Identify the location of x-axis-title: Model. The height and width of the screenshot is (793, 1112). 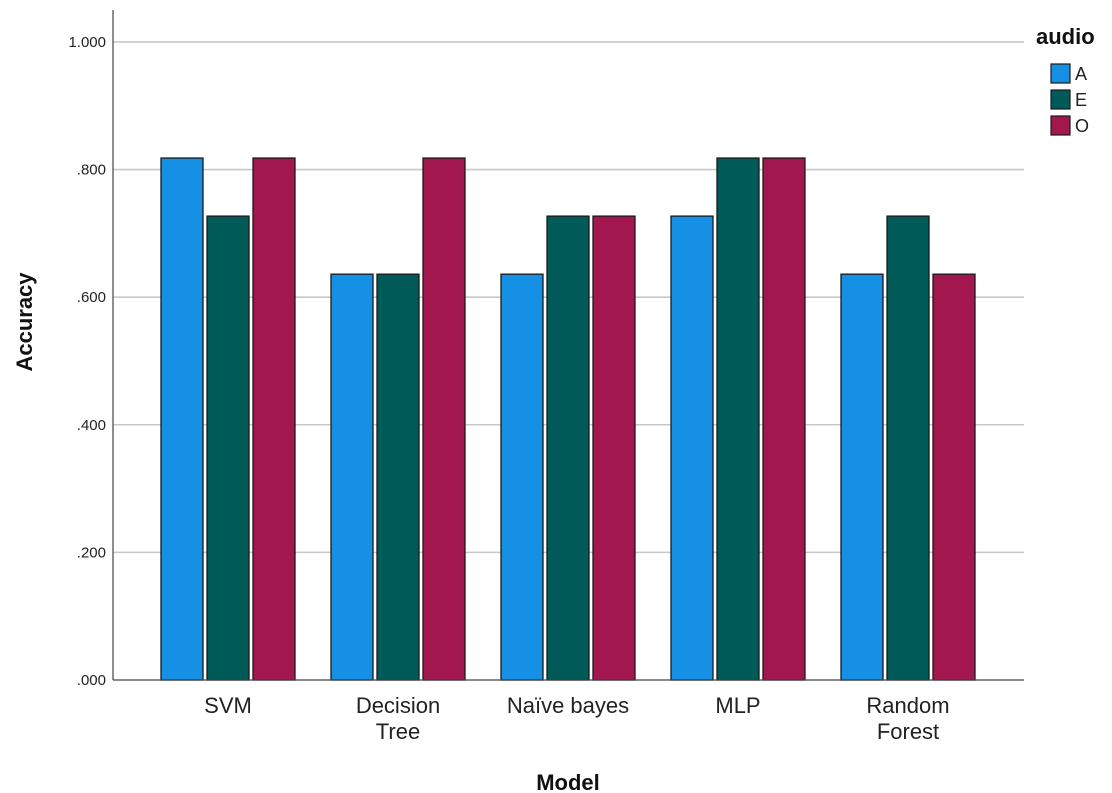
(568, 781).